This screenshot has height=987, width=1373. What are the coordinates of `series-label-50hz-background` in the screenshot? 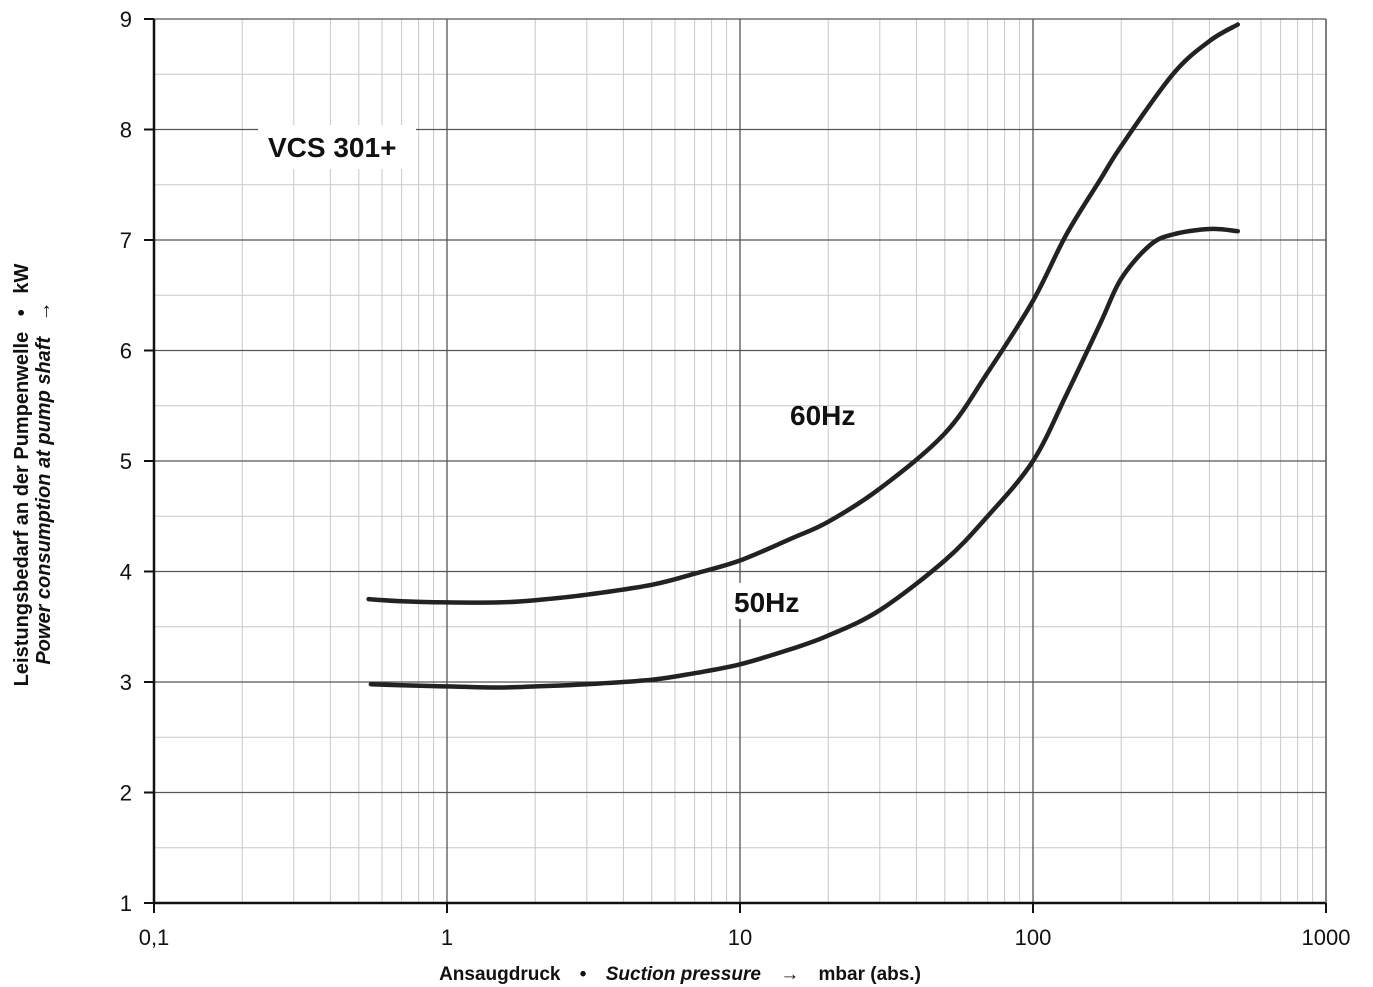 It's located at (773, 601).